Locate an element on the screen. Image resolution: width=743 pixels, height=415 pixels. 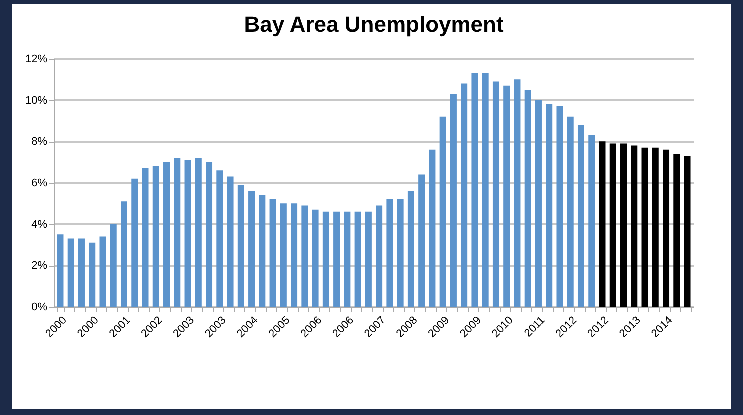
y-tick-label: 10% is located at coordinates (36, 100).